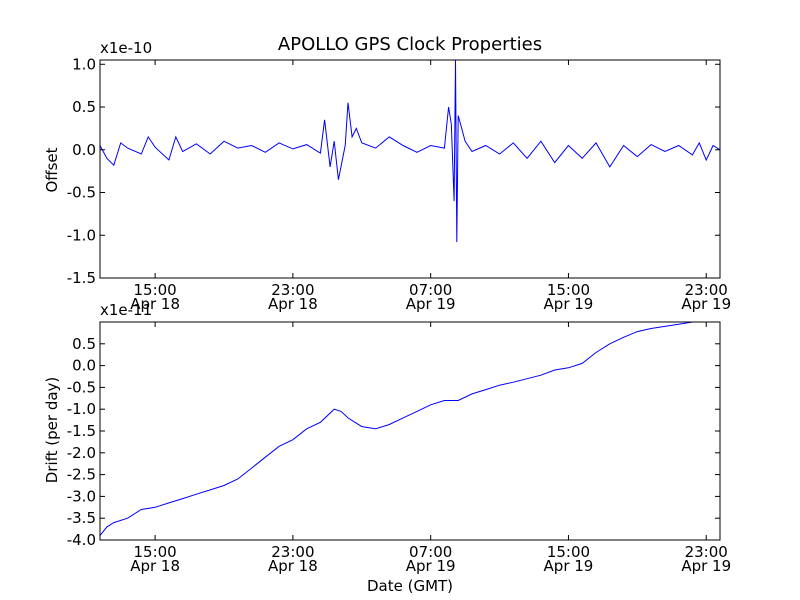 The width and height of the screenshot is (800, 600). I want to click on drift-ytick-label: -2.5, so click(81, 475).